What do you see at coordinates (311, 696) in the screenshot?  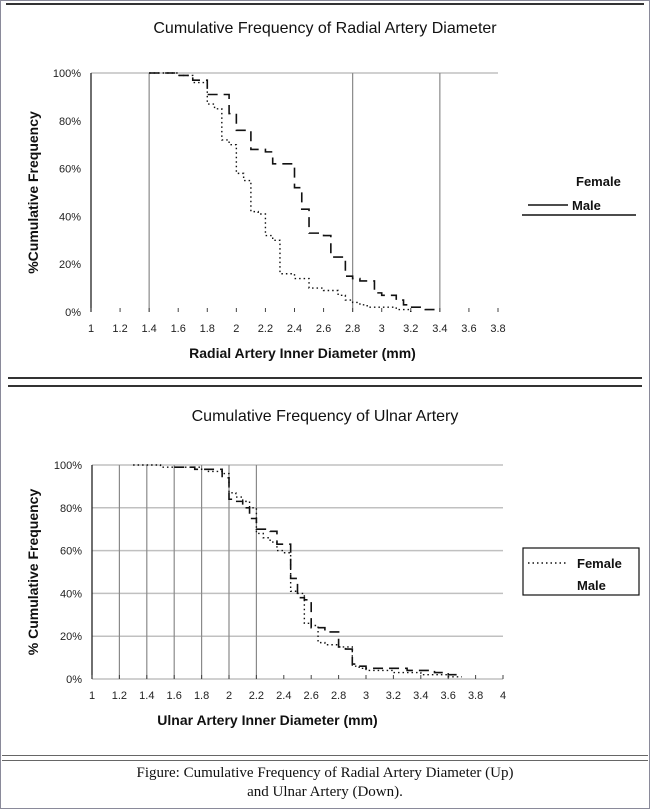 I see `ulnar-x-tick-label: 2.6` at bounding box center [311, 696].